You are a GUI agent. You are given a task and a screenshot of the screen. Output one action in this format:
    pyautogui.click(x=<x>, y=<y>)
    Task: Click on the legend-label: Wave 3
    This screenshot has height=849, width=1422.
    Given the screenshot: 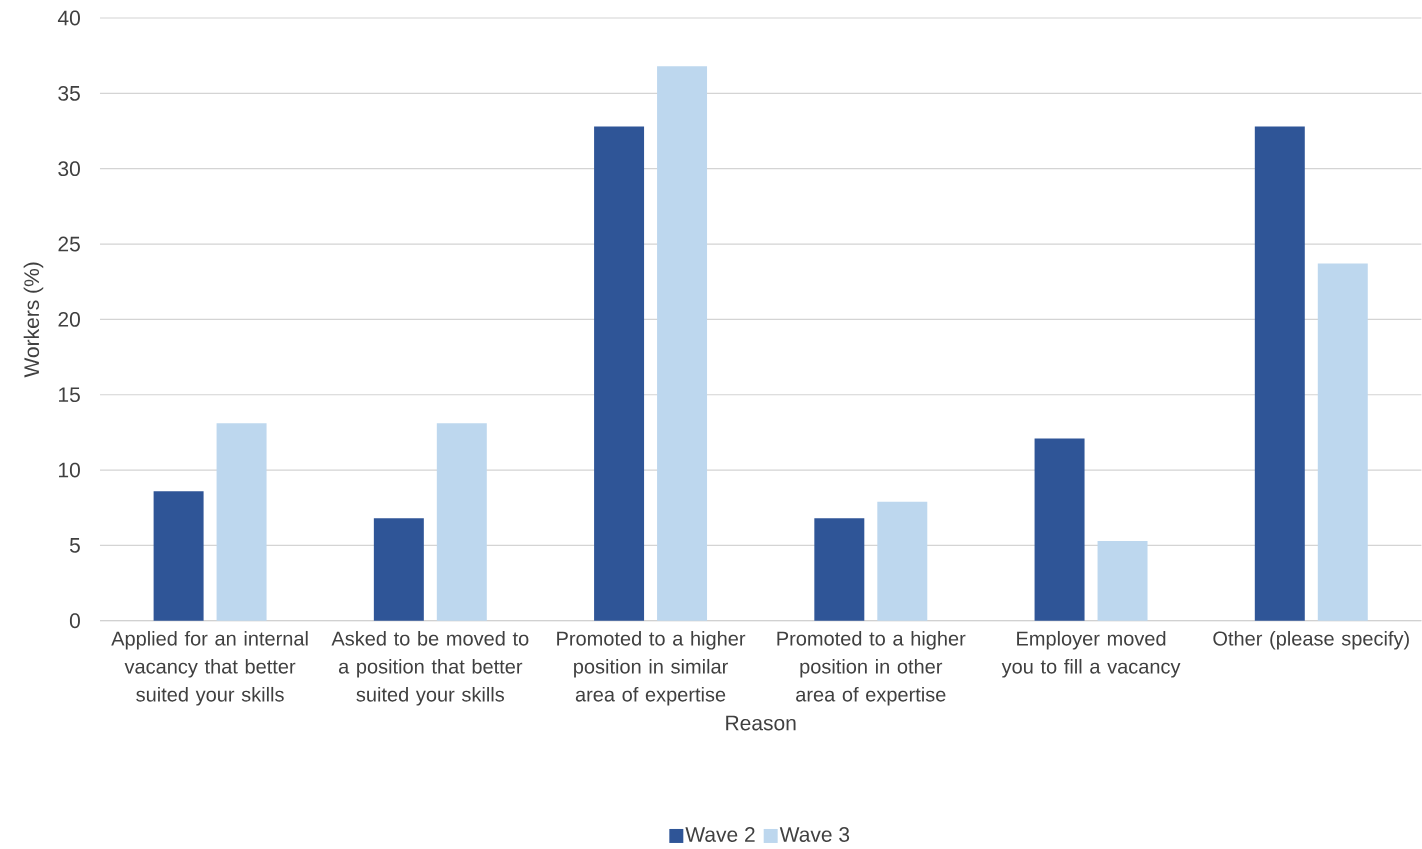 What is the action you would take?
    pyautogui.click(x=814, y=834)
    